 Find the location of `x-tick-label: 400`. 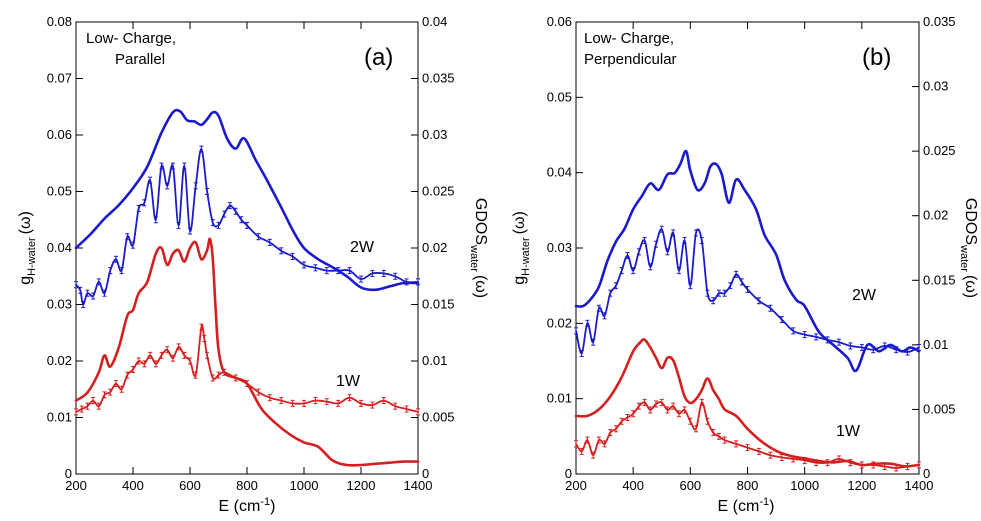

x-tick-label: 400 is located at coordinates (633, 485).